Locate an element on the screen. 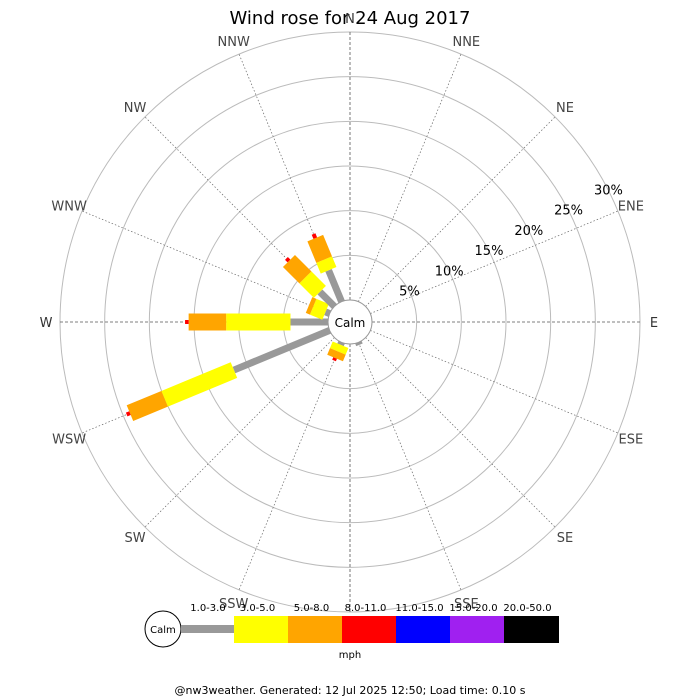 The height and width of the screenshot is (700, 700). legend-calm-label: Calm is located at coordinates (163, 630).